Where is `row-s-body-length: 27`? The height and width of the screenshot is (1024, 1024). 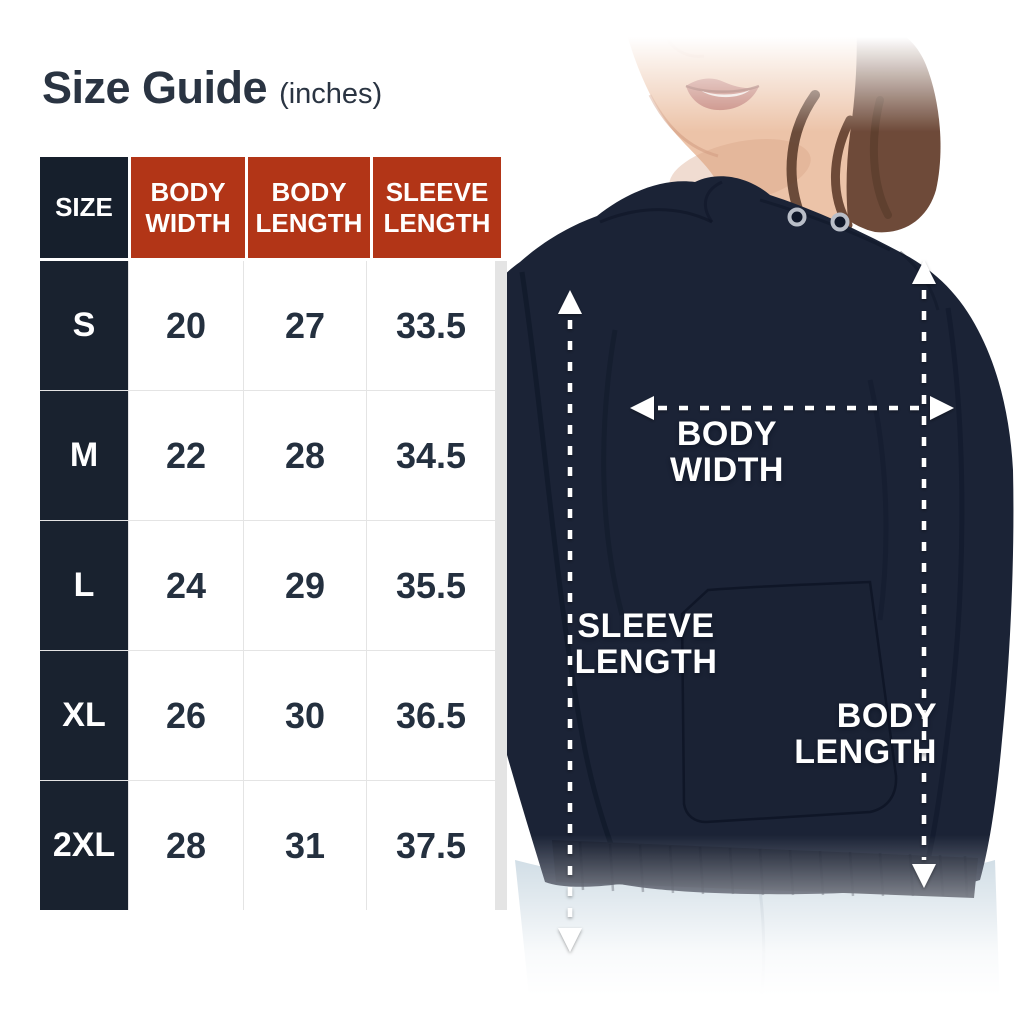
row-s-body-length: 27 is located at coordinates (305, 325).